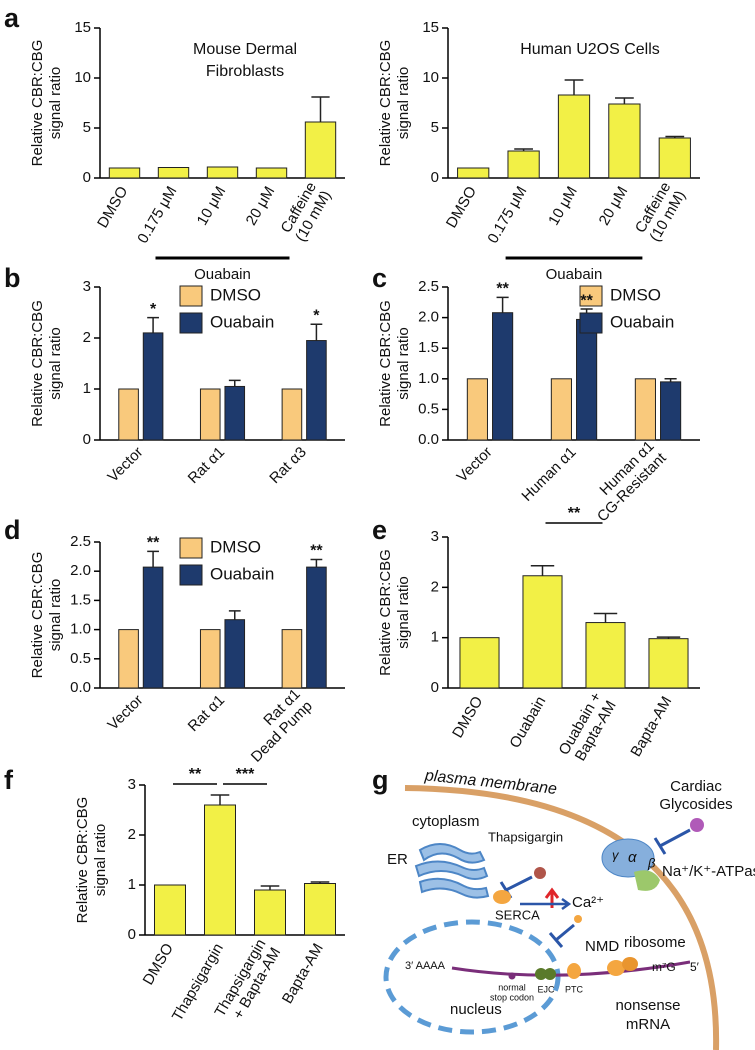 The width and height of the screenshot is (755, 1050). What do you see at coordinates (540, 873) in the screenshot?
I see `thapsigargin-icon` at bounding box center [540, 873].